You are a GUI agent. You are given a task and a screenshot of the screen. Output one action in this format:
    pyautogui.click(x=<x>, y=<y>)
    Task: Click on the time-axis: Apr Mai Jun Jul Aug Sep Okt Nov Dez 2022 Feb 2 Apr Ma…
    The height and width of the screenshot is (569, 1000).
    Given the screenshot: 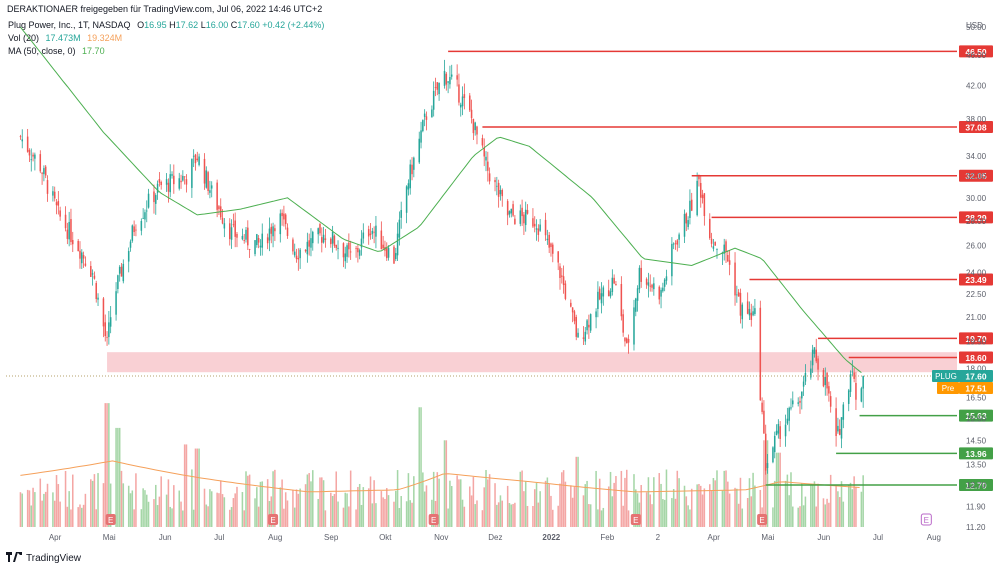 What is the action you would take?
    pyautogui.click(x=495, y=537)
    